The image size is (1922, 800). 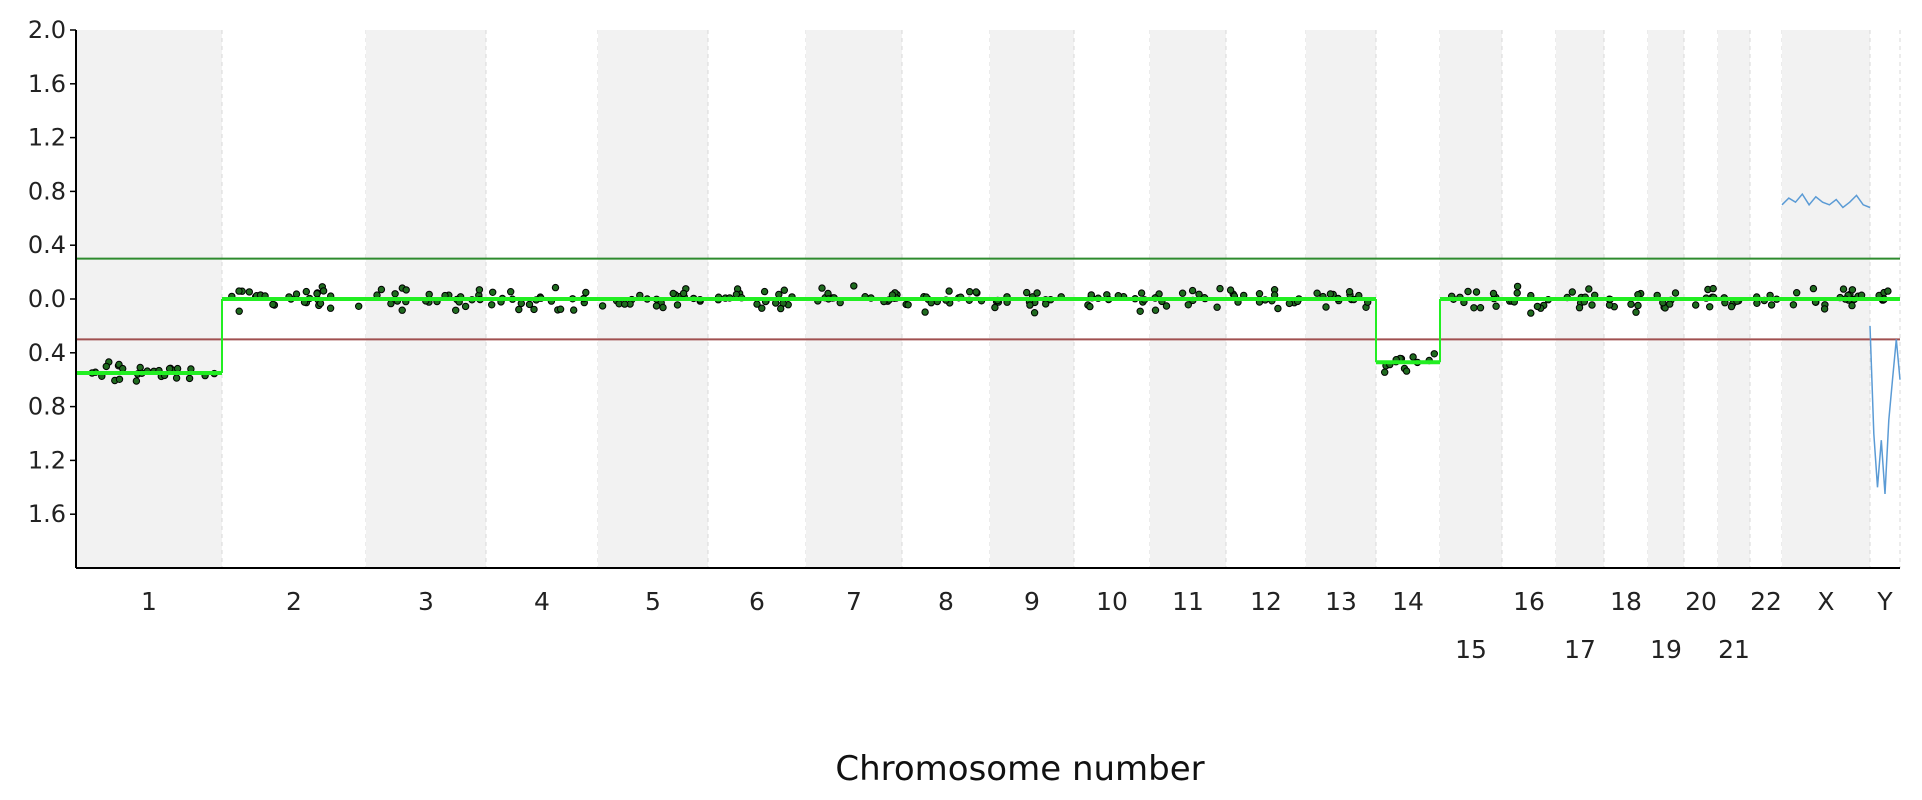 What do you see at coordinates (47, 272) in the screenshot?
I see `y-tick-labels: 2.0 1.6 1.2 0.8 0.4 0.0 0.4 0.8 1.2 1.6` at bounding box center [47, 272].